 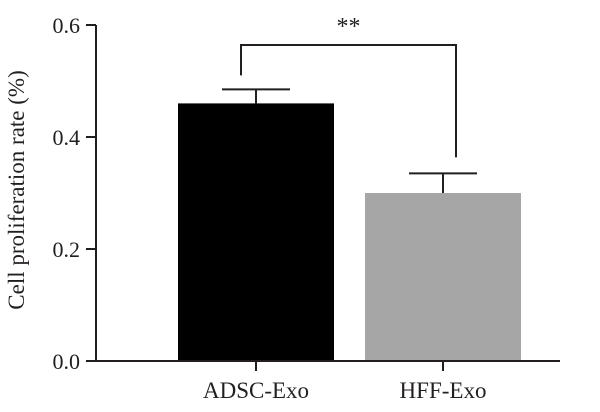 What do you see at coordinates (67, 137) in the screenshot?
I see `y-tick-label-2: 0.4` at bounding box center [67, 137].